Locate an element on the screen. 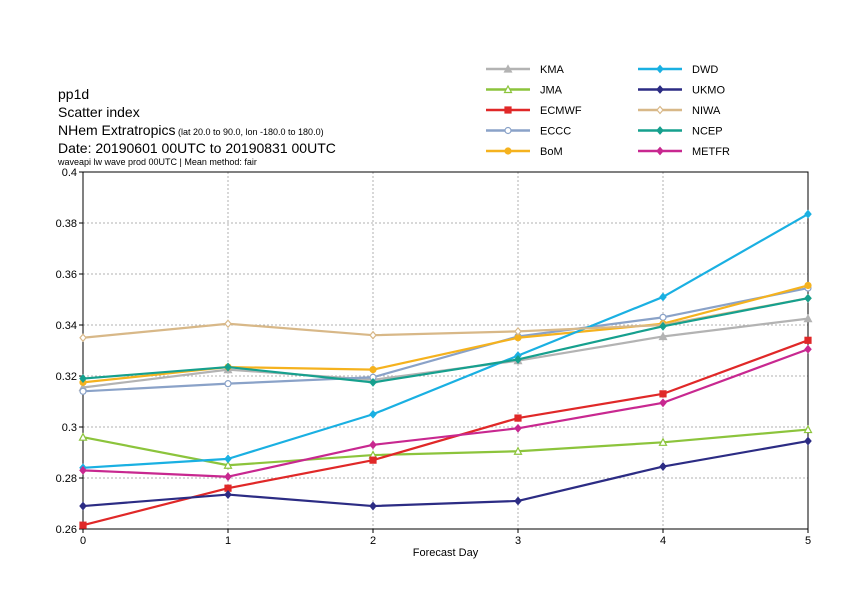 The width and height of the screenshot is (842, 596). legend-label-bom: BoM is located at coordinates (551, 152).